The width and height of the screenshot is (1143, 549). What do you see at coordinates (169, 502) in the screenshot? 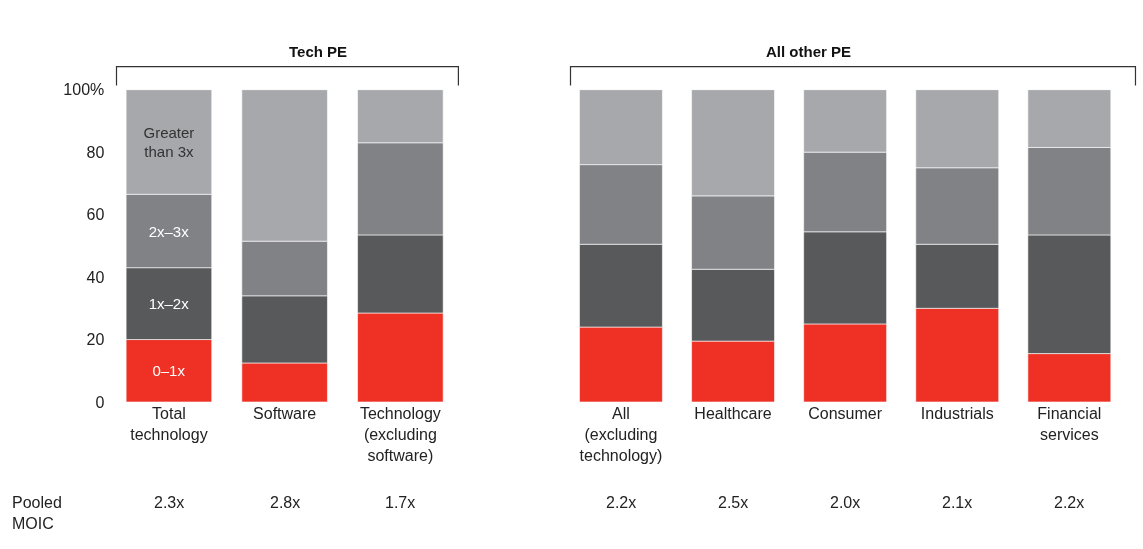
I see `text: 2.3x` at bounding box center [169, 502].